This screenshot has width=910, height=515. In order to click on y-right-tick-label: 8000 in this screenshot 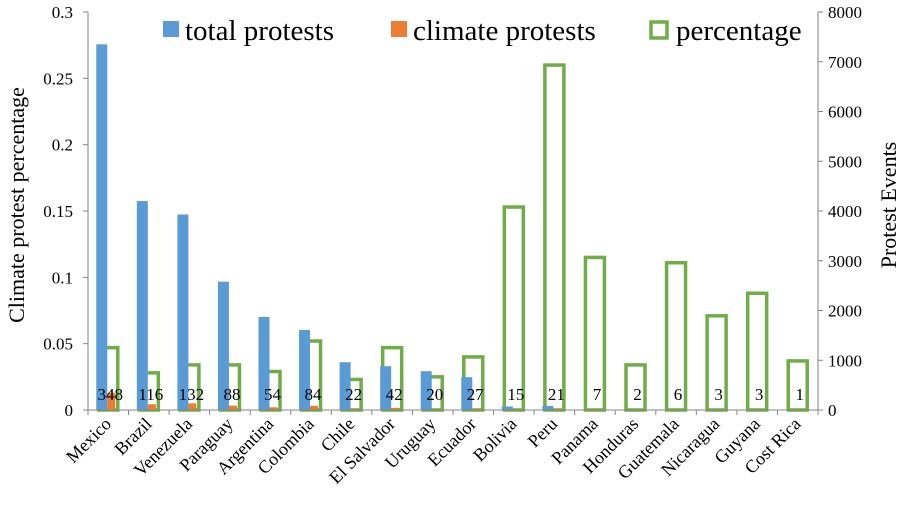, I will do `click(845, 12)`.